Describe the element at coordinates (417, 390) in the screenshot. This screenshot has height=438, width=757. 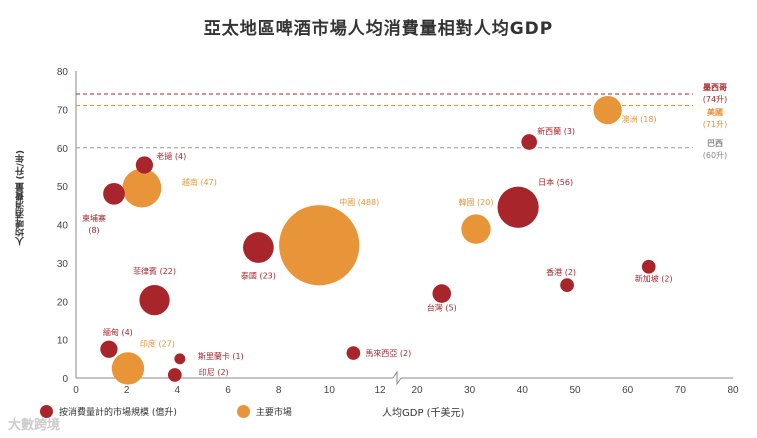
I see `x-tick-label: 20` at that location.